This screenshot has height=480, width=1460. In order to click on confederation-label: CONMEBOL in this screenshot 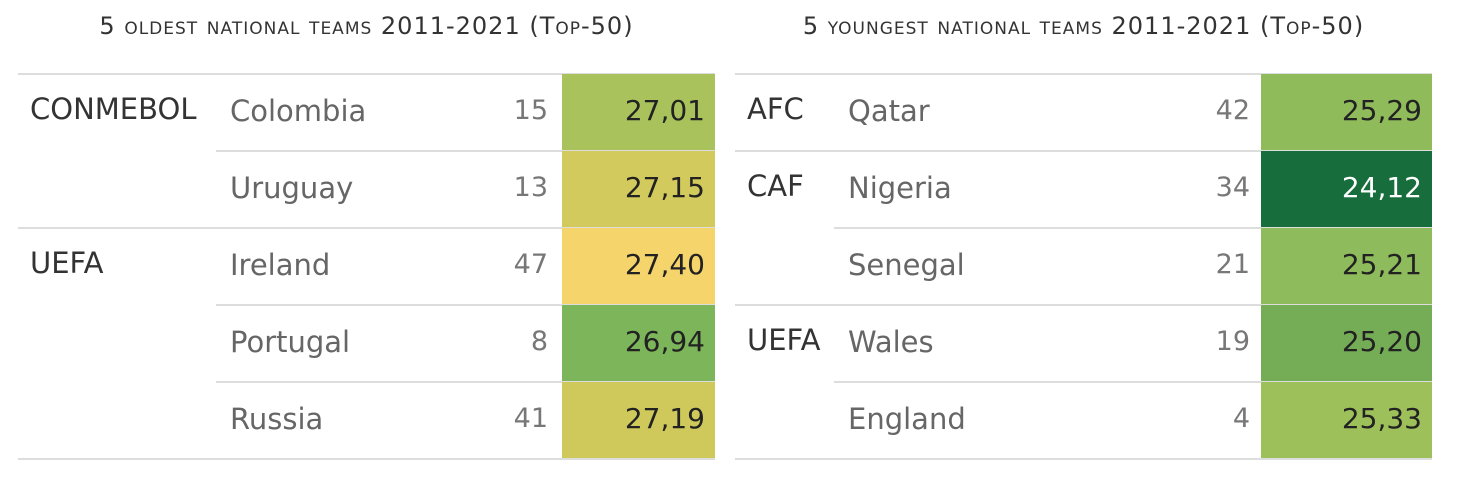, I will do `click(113, 109)`.